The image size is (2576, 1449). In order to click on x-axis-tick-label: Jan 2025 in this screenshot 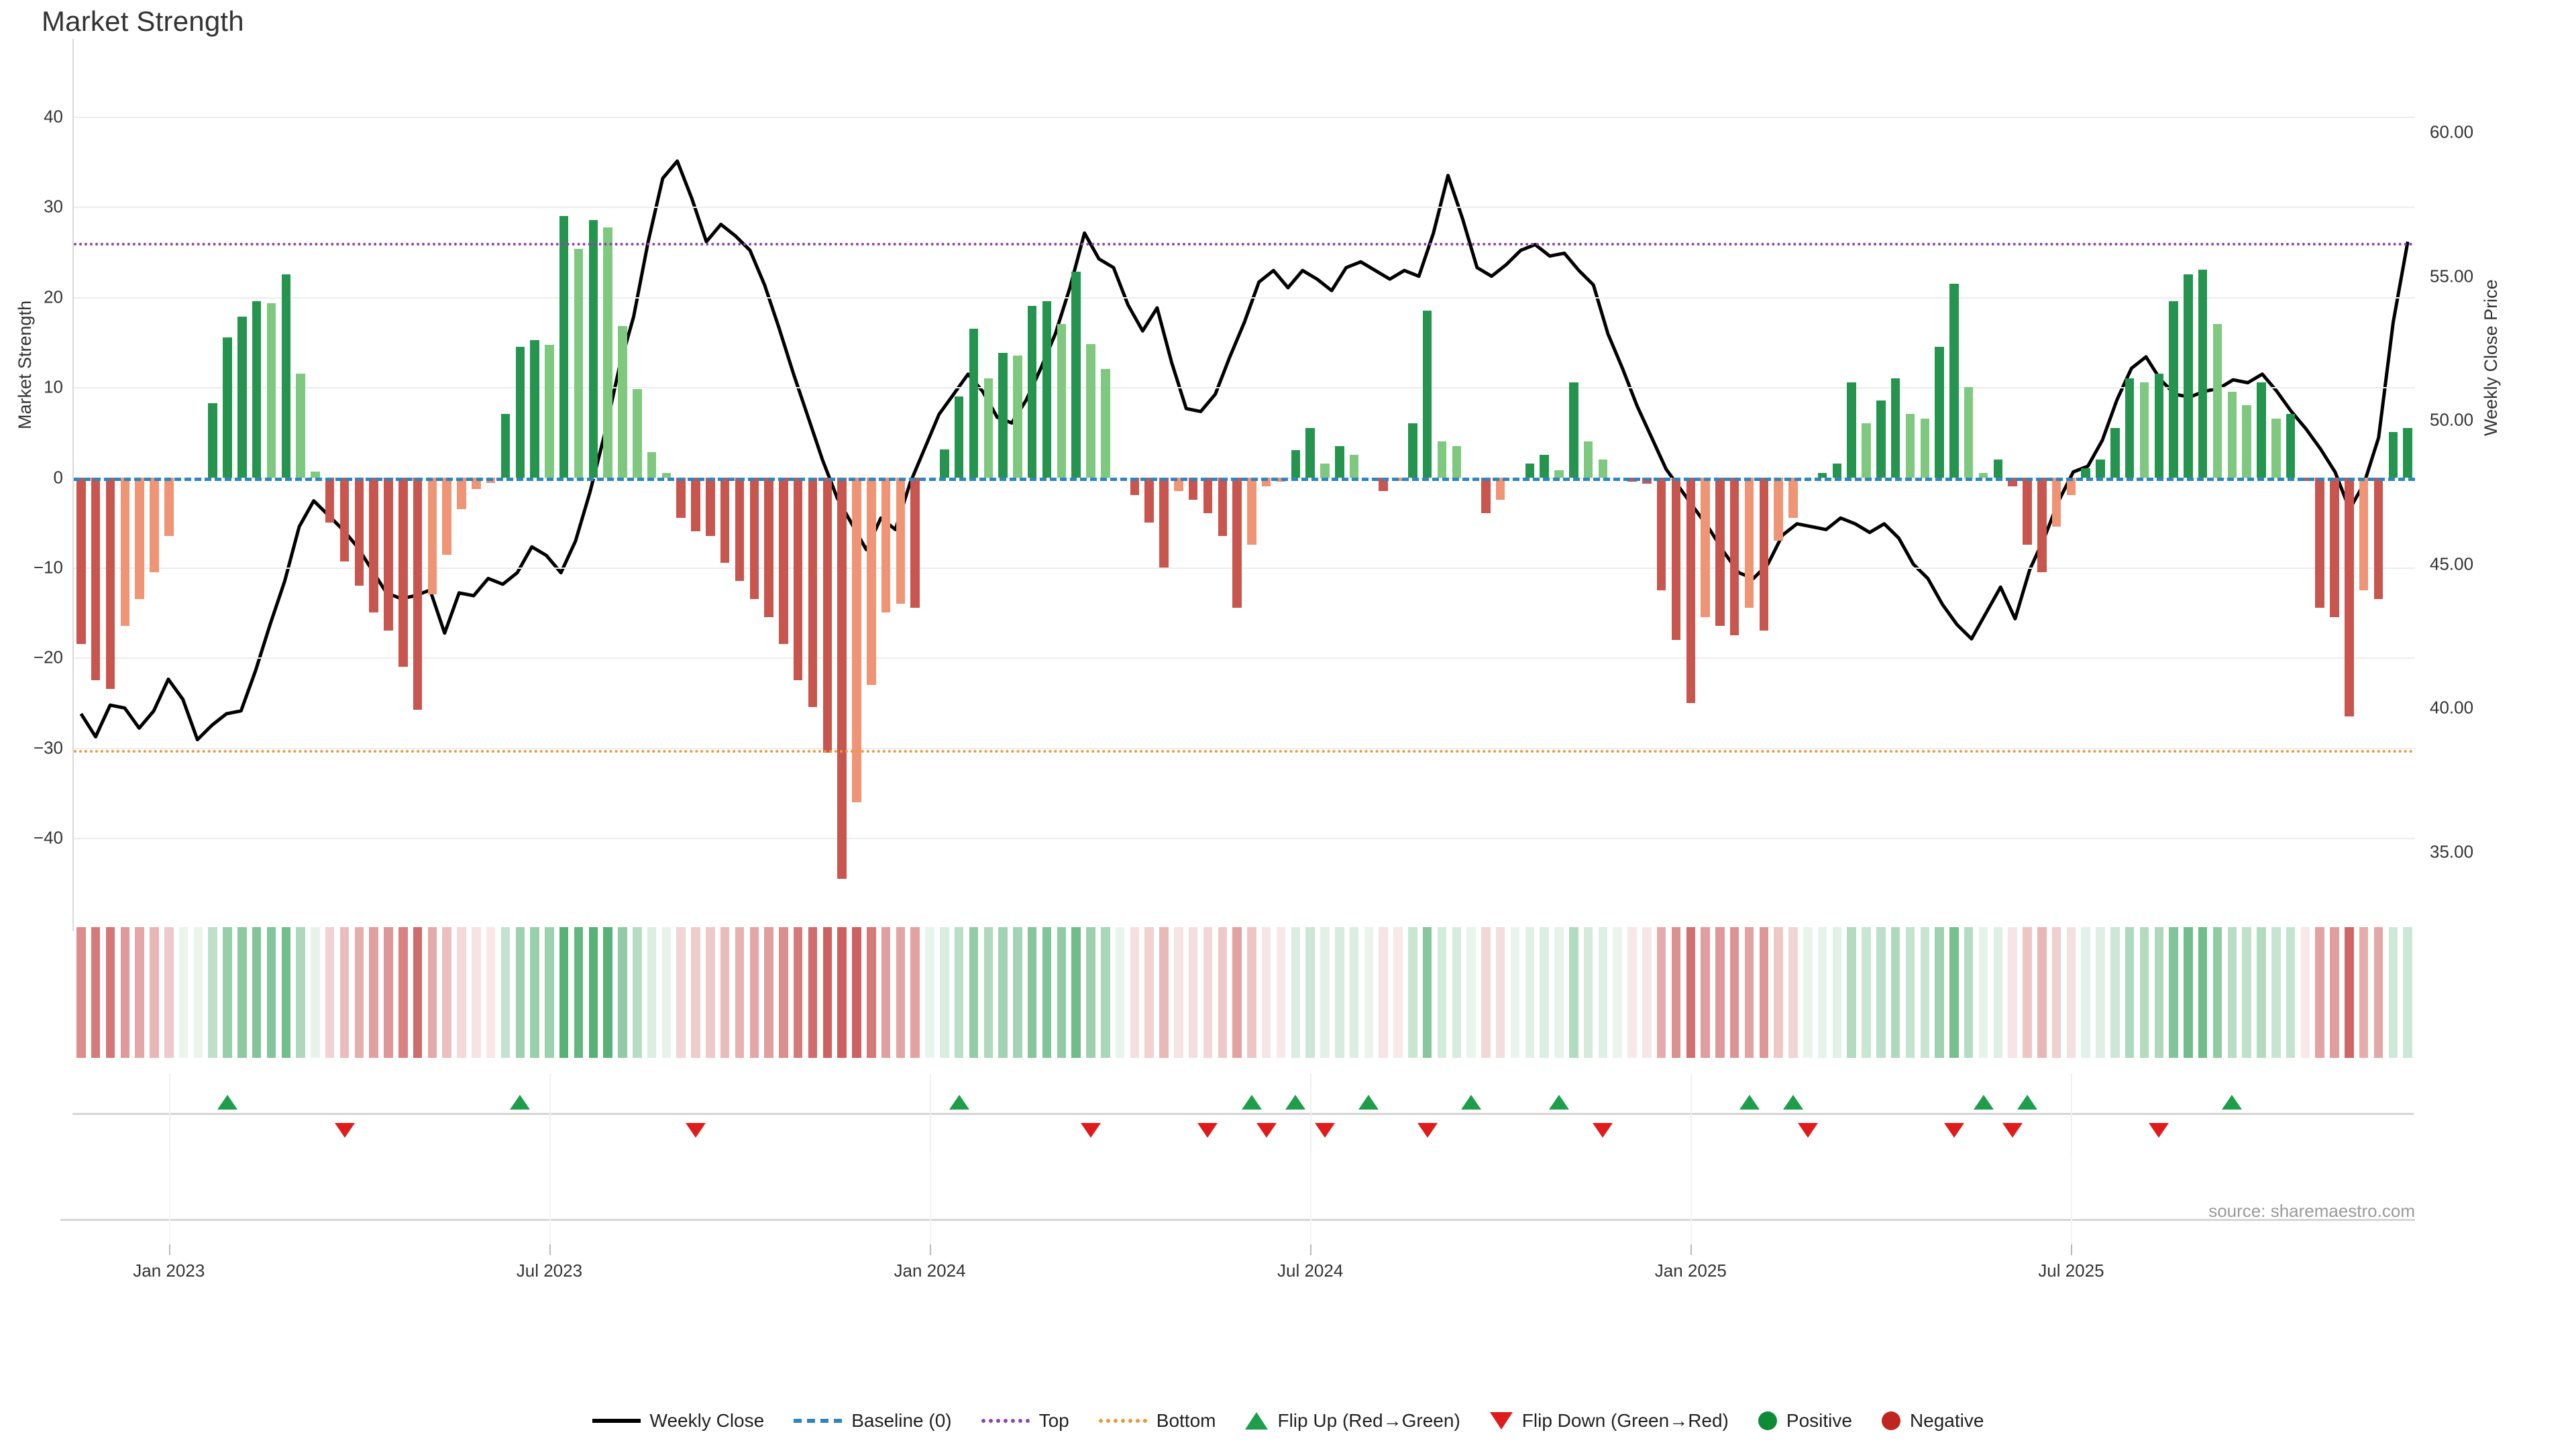, I will do `click(1690, 1270)`.